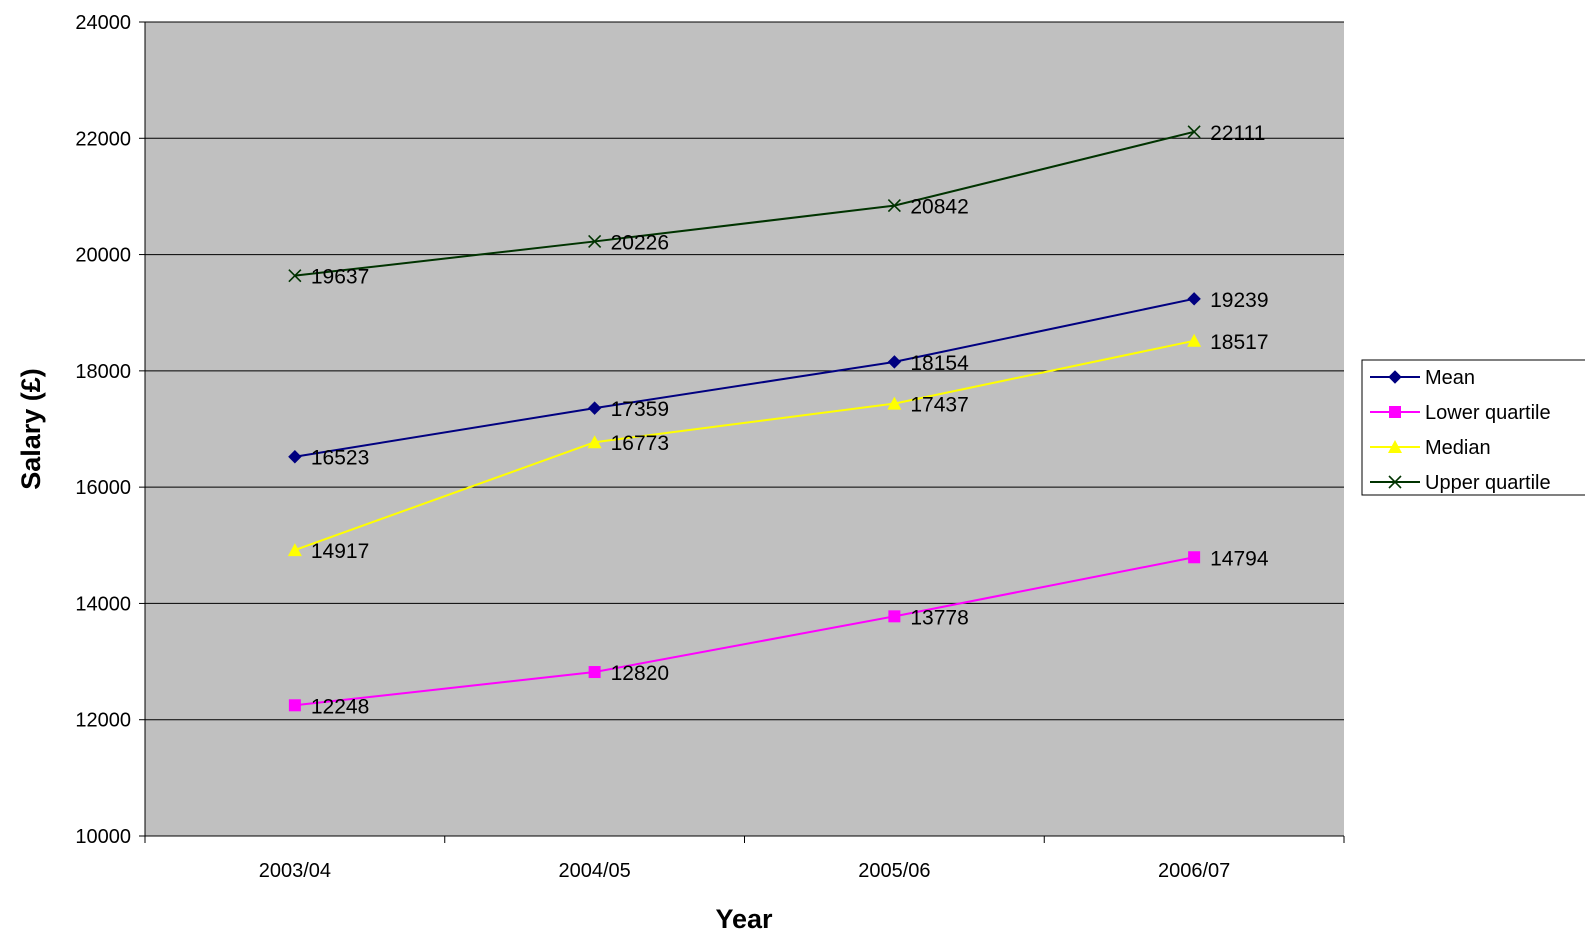  Describe the element at coordinates (939, 363) in the screenshot. I see `data-label-mean: 18154` at that location.